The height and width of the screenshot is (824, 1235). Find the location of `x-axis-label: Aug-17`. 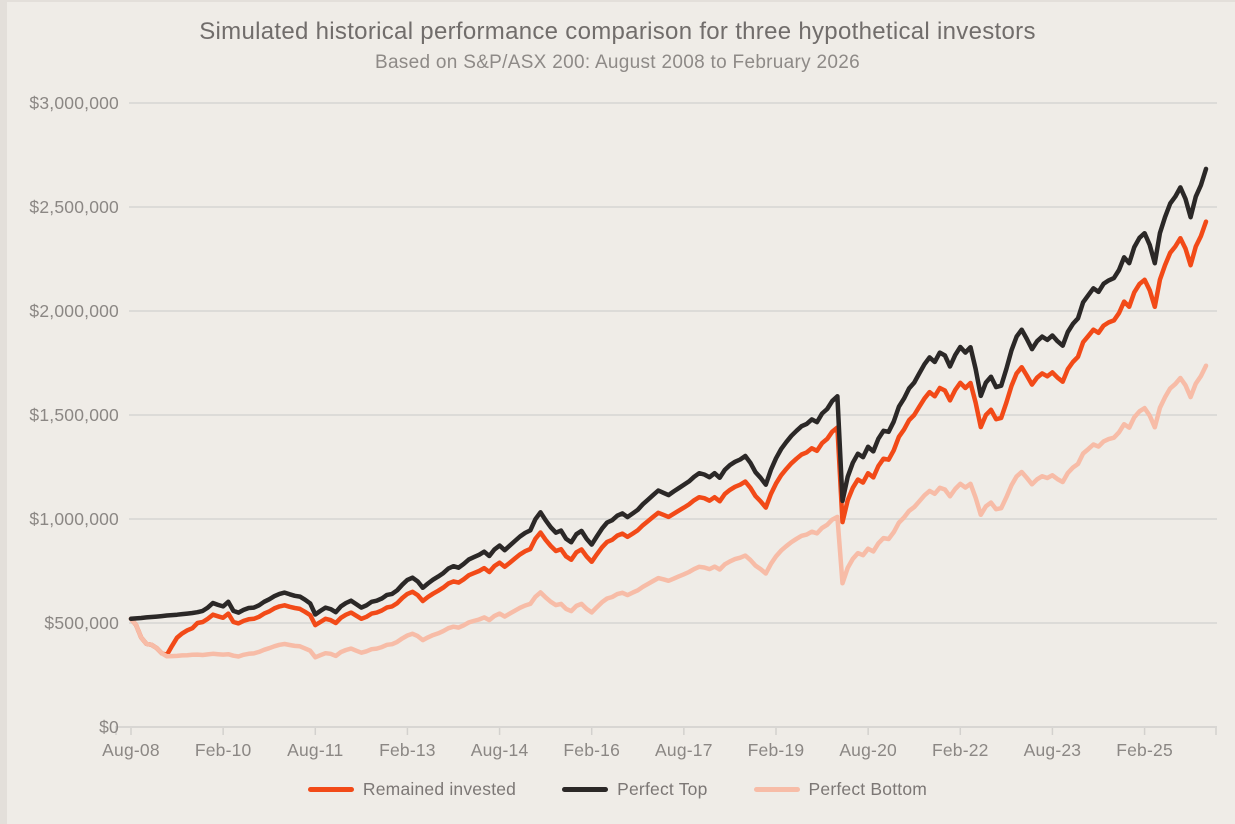

x-axis-label: Aug-17 is located at coordinates (684, 750).